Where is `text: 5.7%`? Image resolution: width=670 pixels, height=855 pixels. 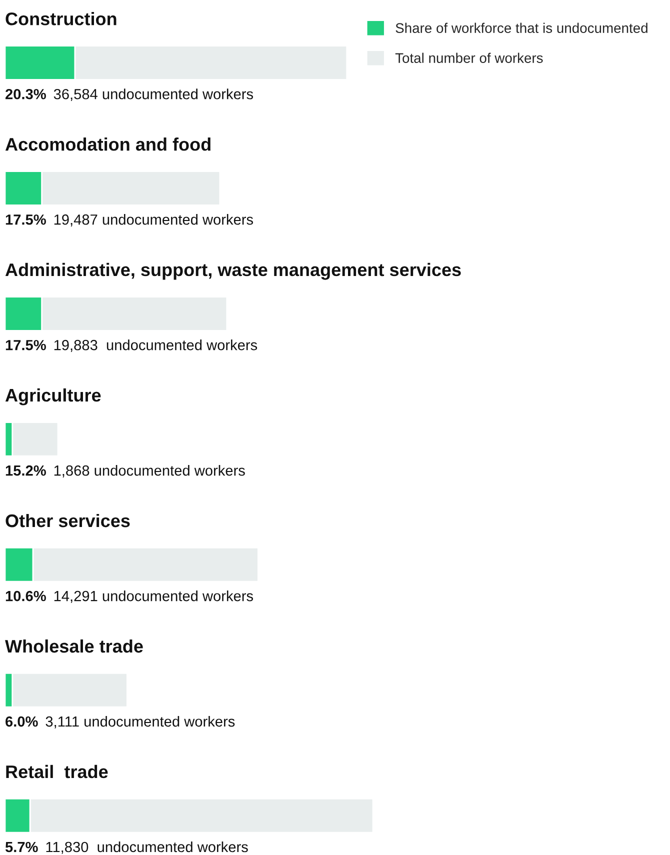
text: 5.7% is located at coordinates (21, 847).